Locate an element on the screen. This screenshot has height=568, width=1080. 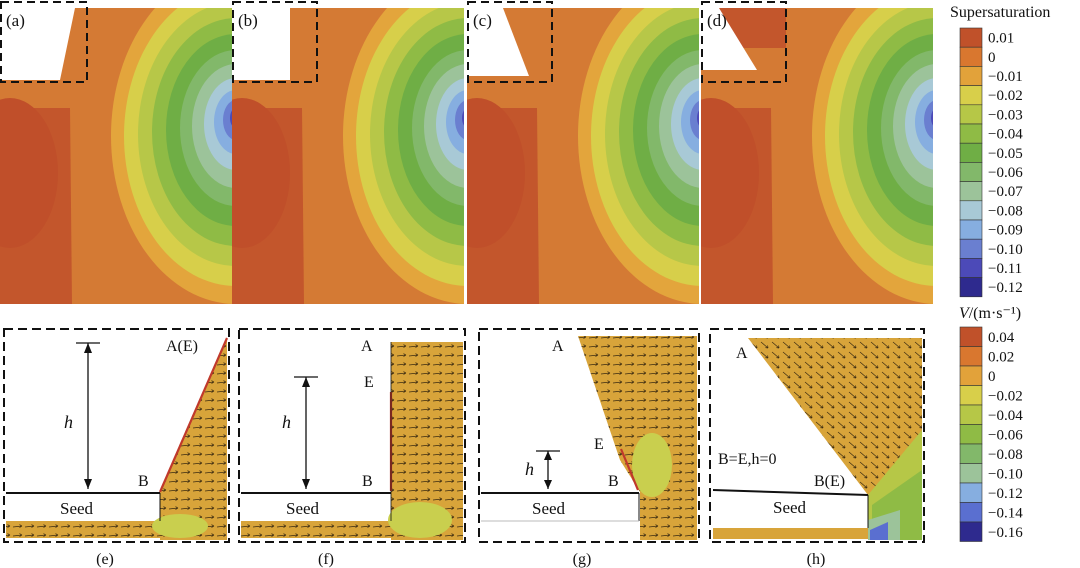
panel-h: A B=E,h=0 B(E) Seed (h) is located at coordinates (817, 448).